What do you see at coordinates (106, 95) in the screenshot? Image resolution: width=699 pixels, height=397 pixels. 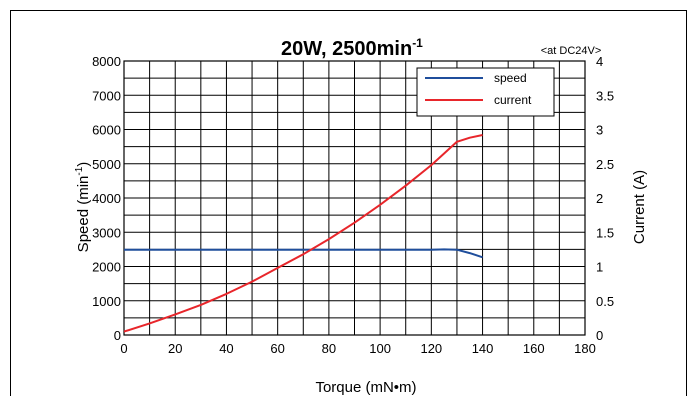 I see `y-left-tick-label: 7000` at bounding box center [106, 95].